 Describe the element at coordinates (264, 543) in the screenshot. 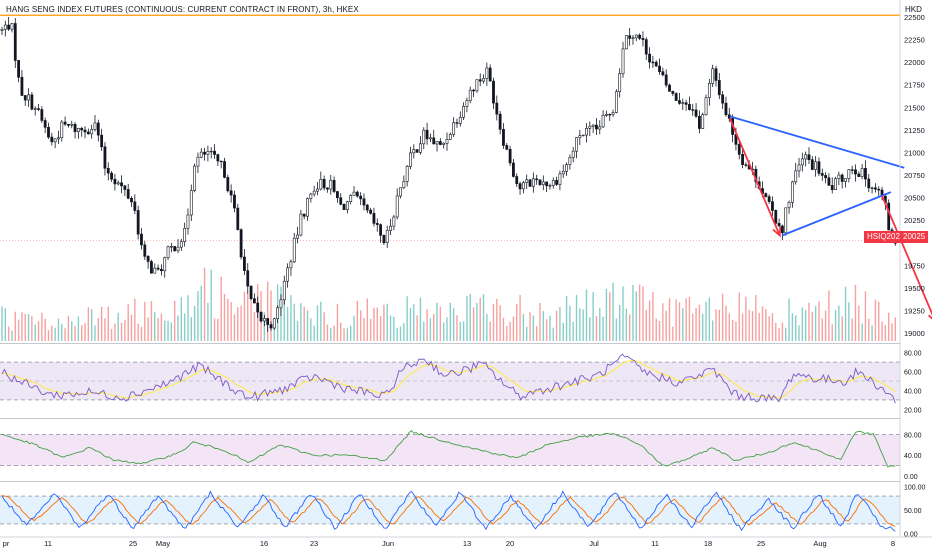

I see `time-tick-label: 16` at that location.